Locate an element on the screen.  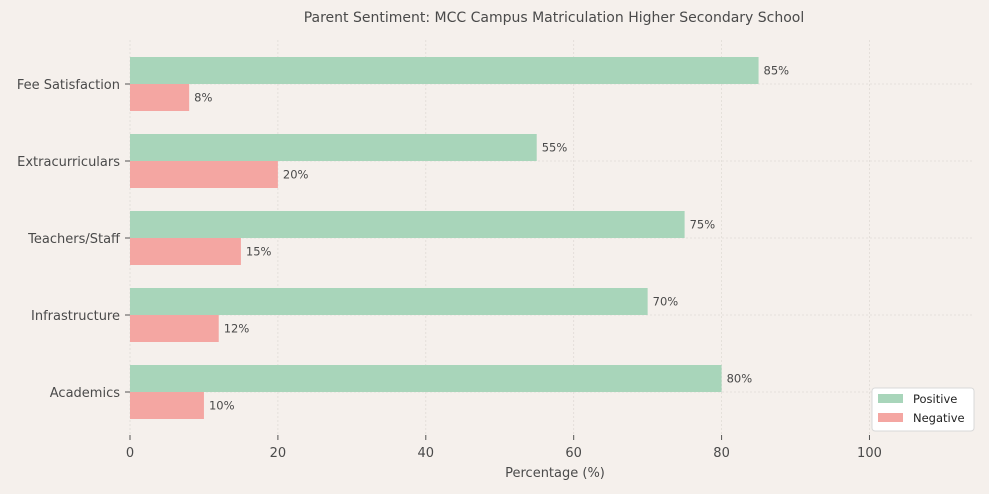
data-label-negative: 12% is located at coordinates (237, 329).